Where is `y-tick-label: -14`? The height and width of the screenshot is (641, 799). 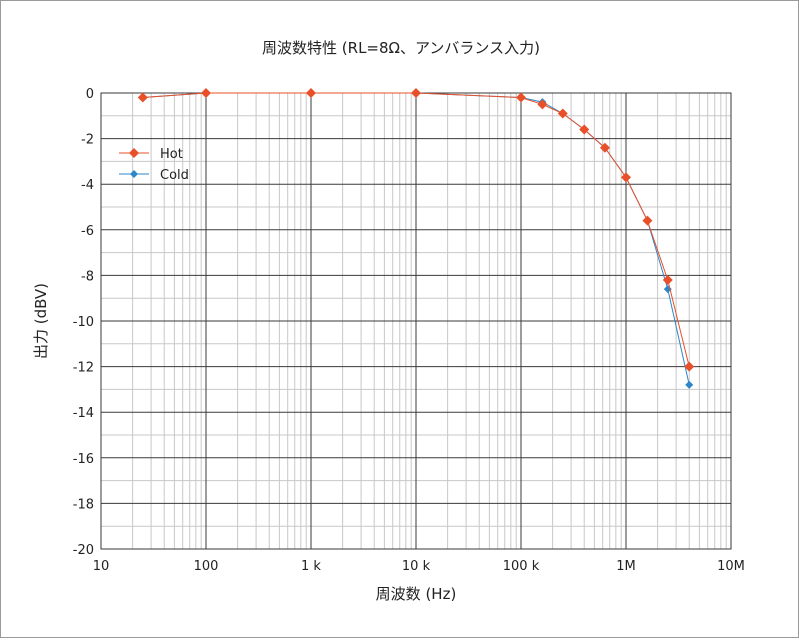 y-tick-label: -14 is located at coordinates (83, 413).